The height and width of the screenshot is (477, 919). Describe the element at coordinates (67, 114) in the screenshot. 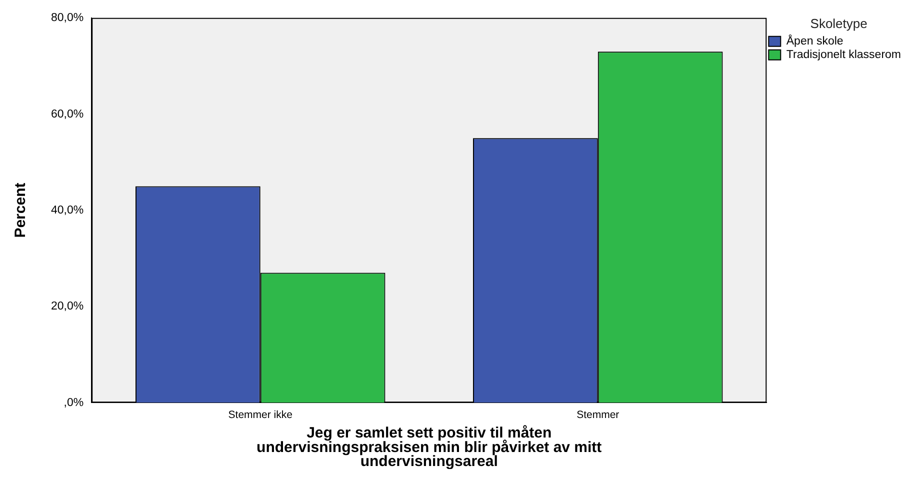

I see `y-tick-label: 60,0%` at that location.